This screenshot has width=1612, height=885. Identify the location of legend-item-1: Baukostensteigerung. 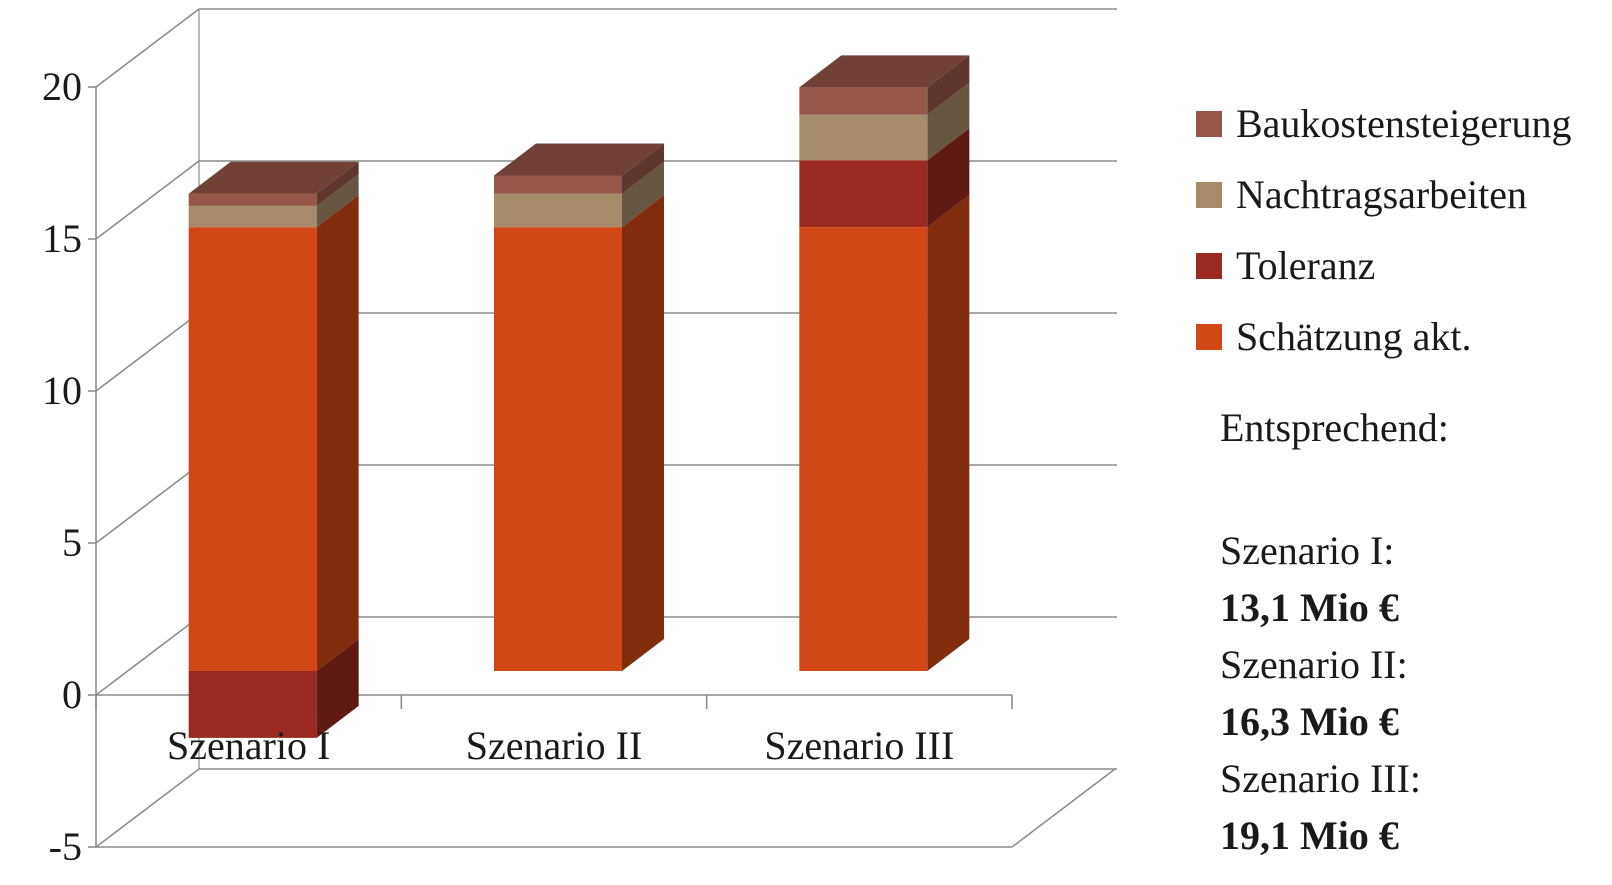
(1384, 123).